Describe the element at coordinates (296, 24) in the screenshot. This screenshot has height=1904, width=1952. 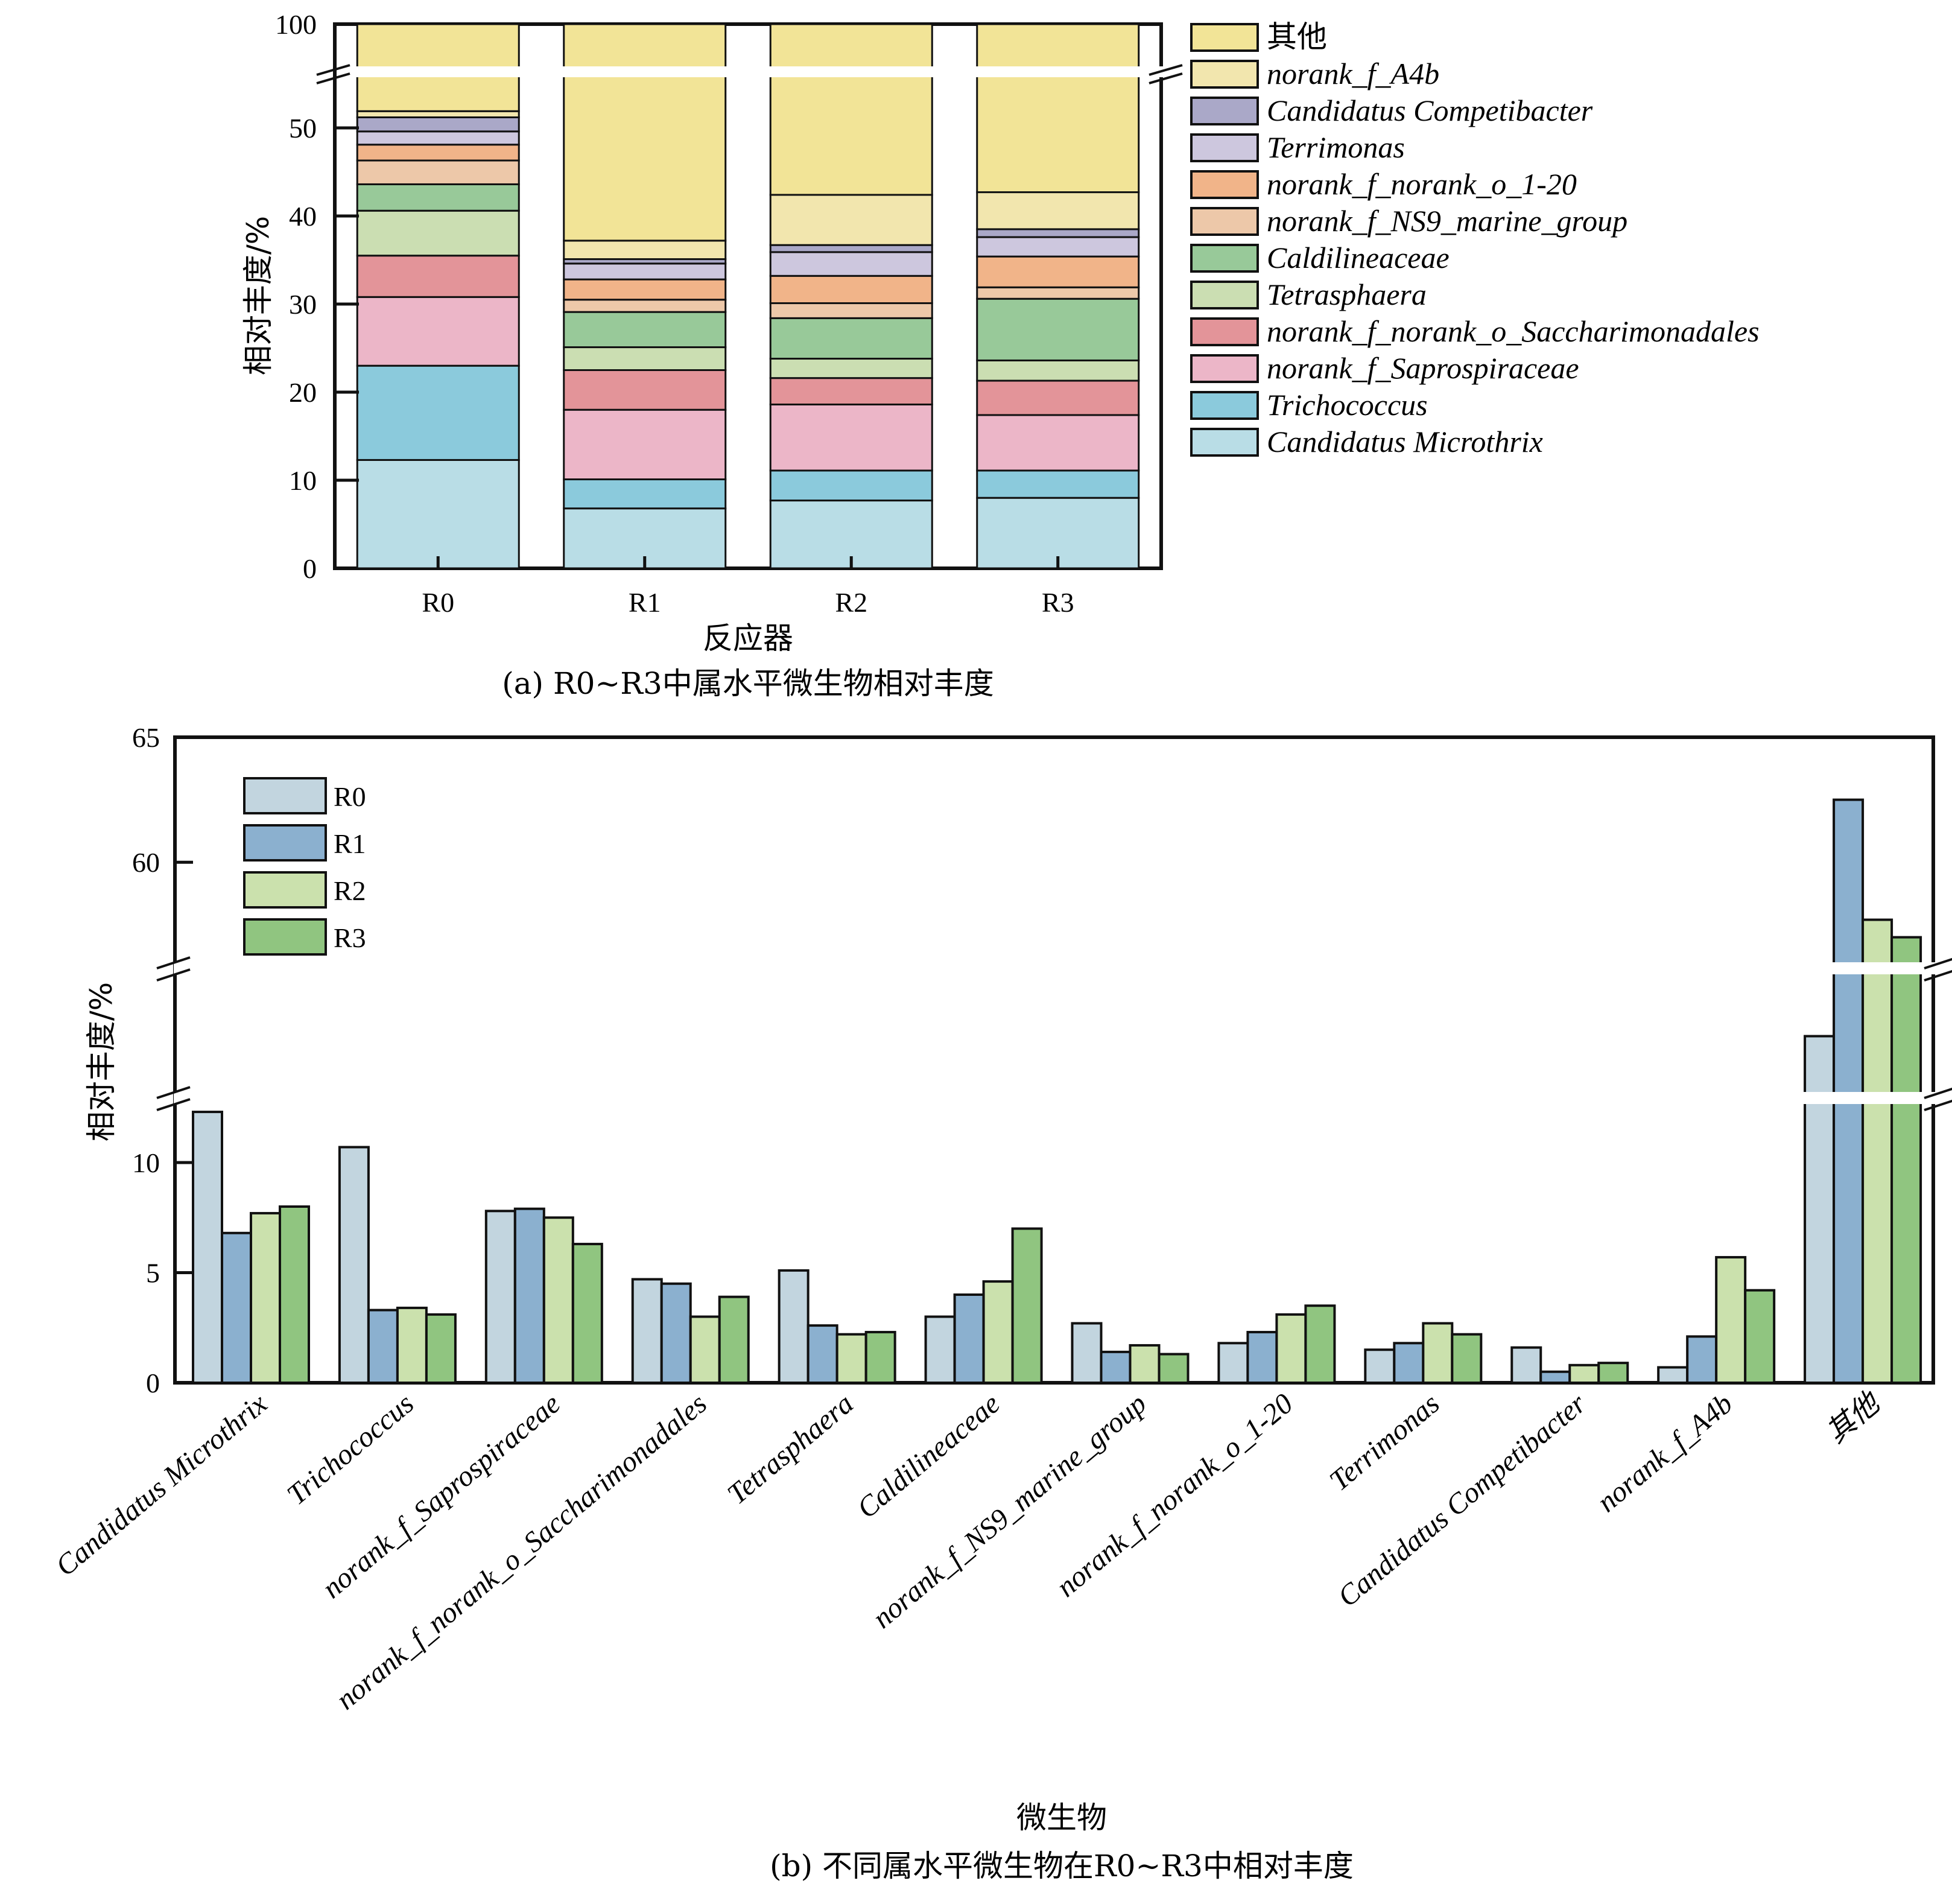
I see `y-tick-label: 100` at that location.